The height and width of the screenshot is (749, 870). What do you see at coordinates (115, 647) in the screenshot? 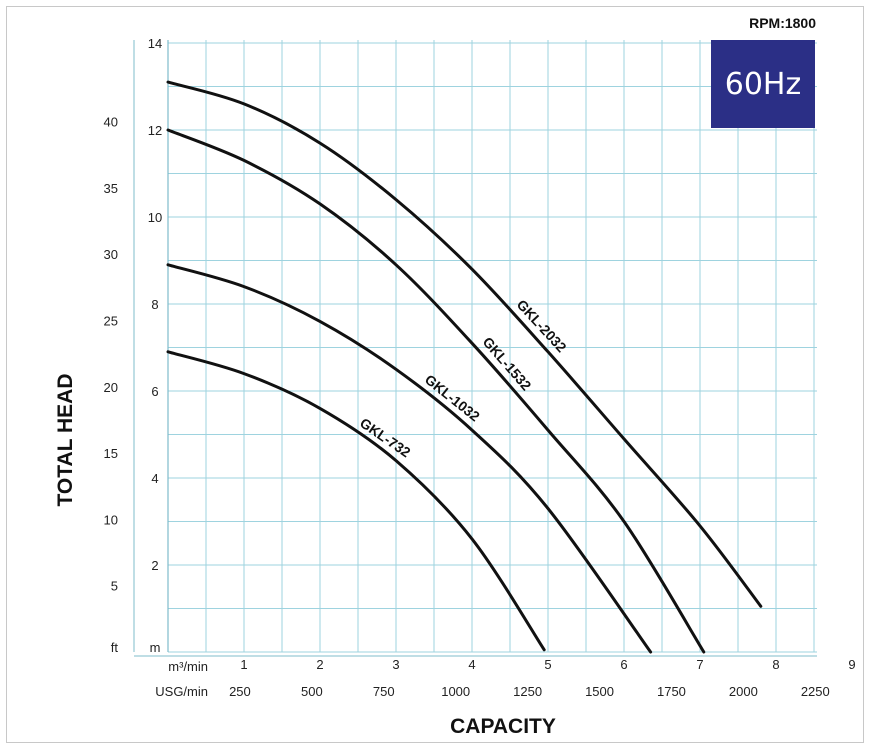
I see `y-unit-ft: ft` at bounding box center [115, 647].